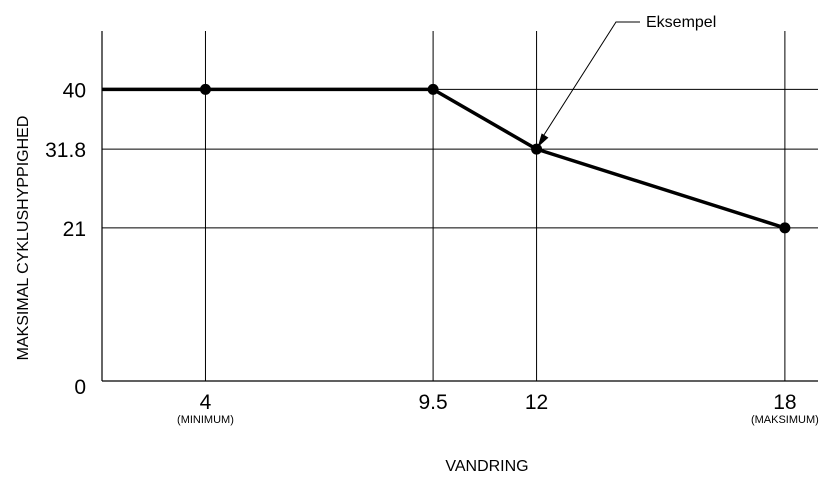  Describe the element at coordinates (591, 79) in the screenshot. I see `annotation-leader` at that location.